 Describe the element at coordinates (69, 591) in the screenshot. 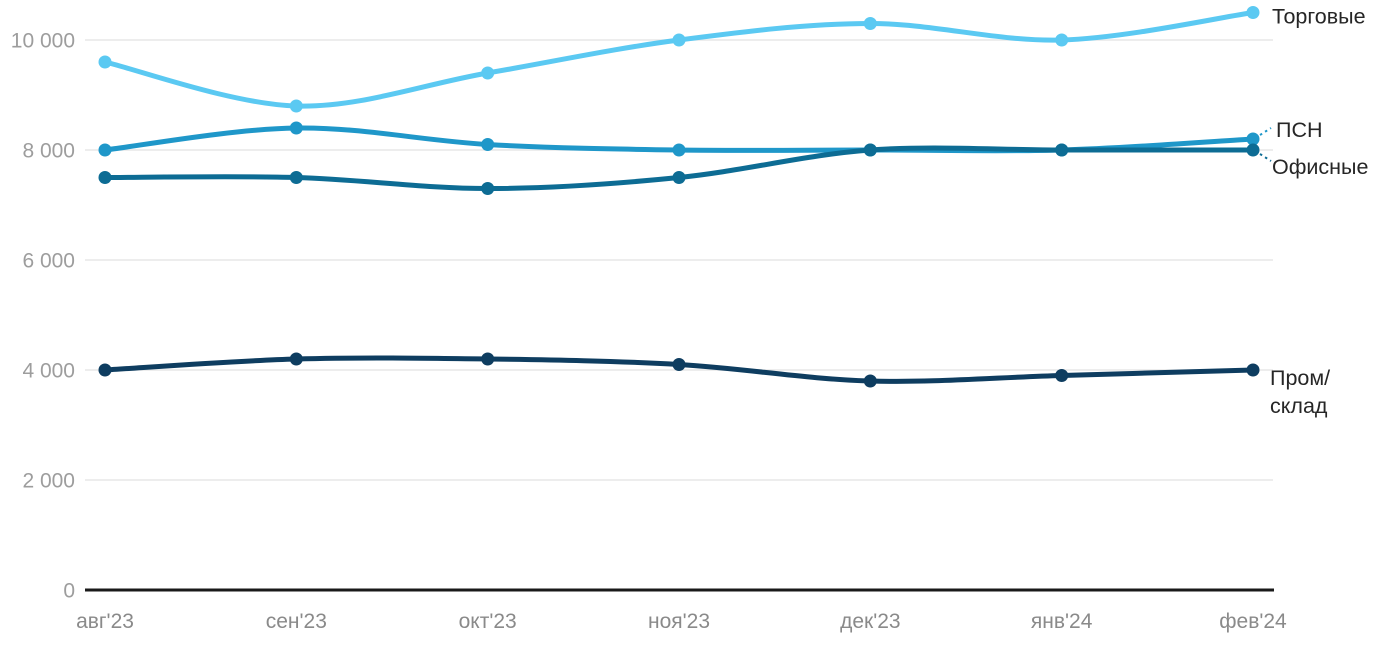

I see `y-axis-tick-label: 0` at that location.